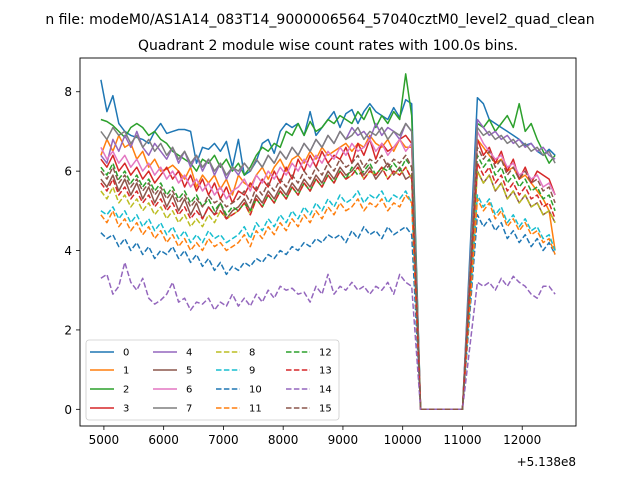 This screenshot has width=640, height=480. I want to click on legend-label: 15, so click(325, 409).